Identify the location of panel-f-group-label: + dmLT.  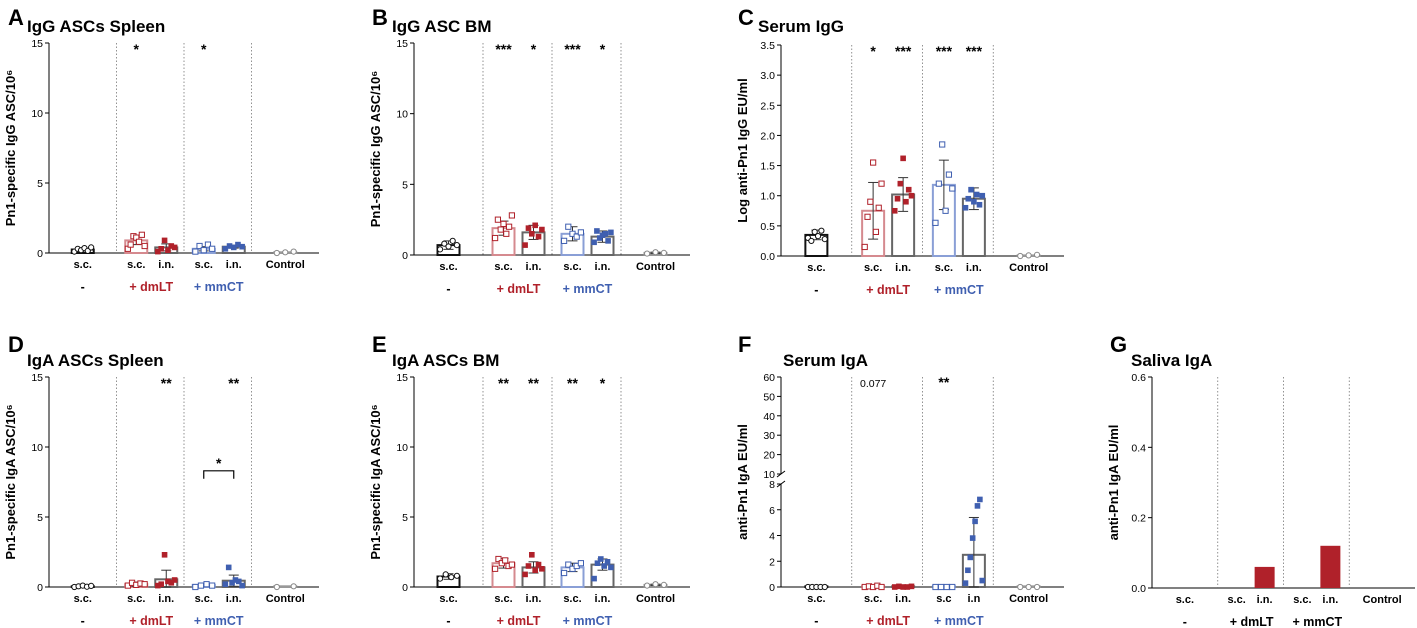
(888, 621).